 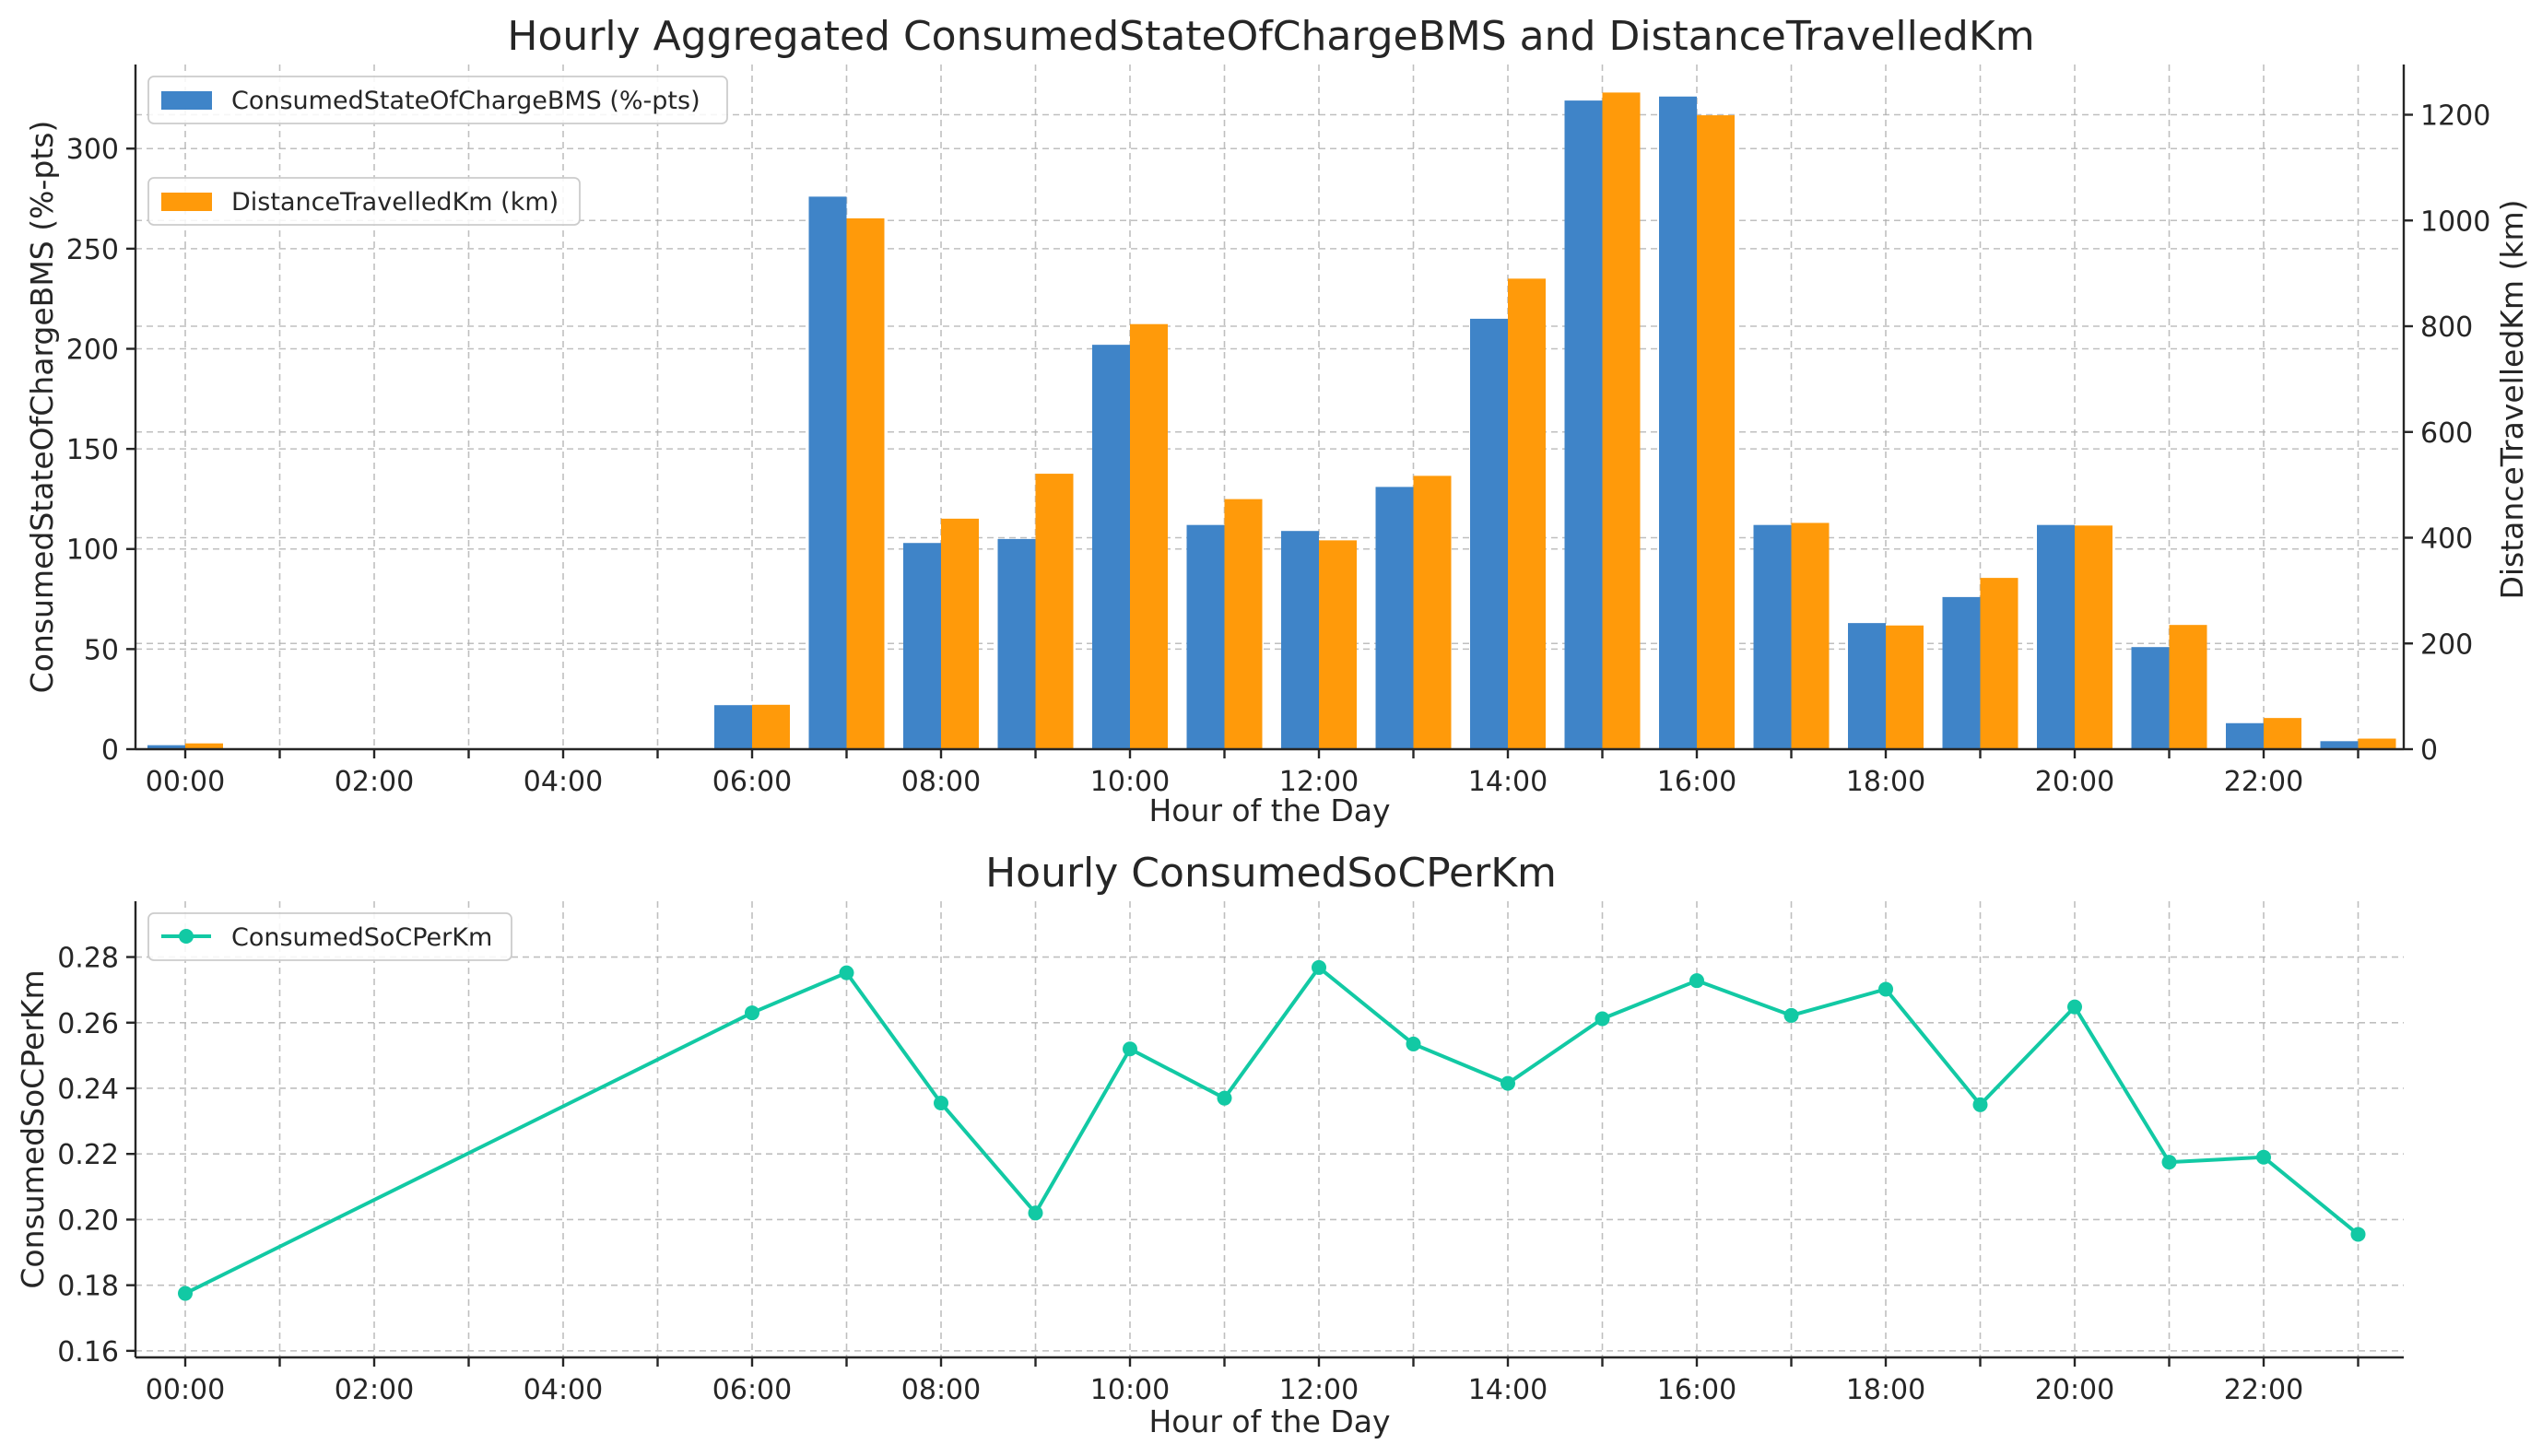 What do you see at coordinates (2455, 221) in the screenshot?
I see `y2-tick-label: 1000` at bounding box center [2455, 221].